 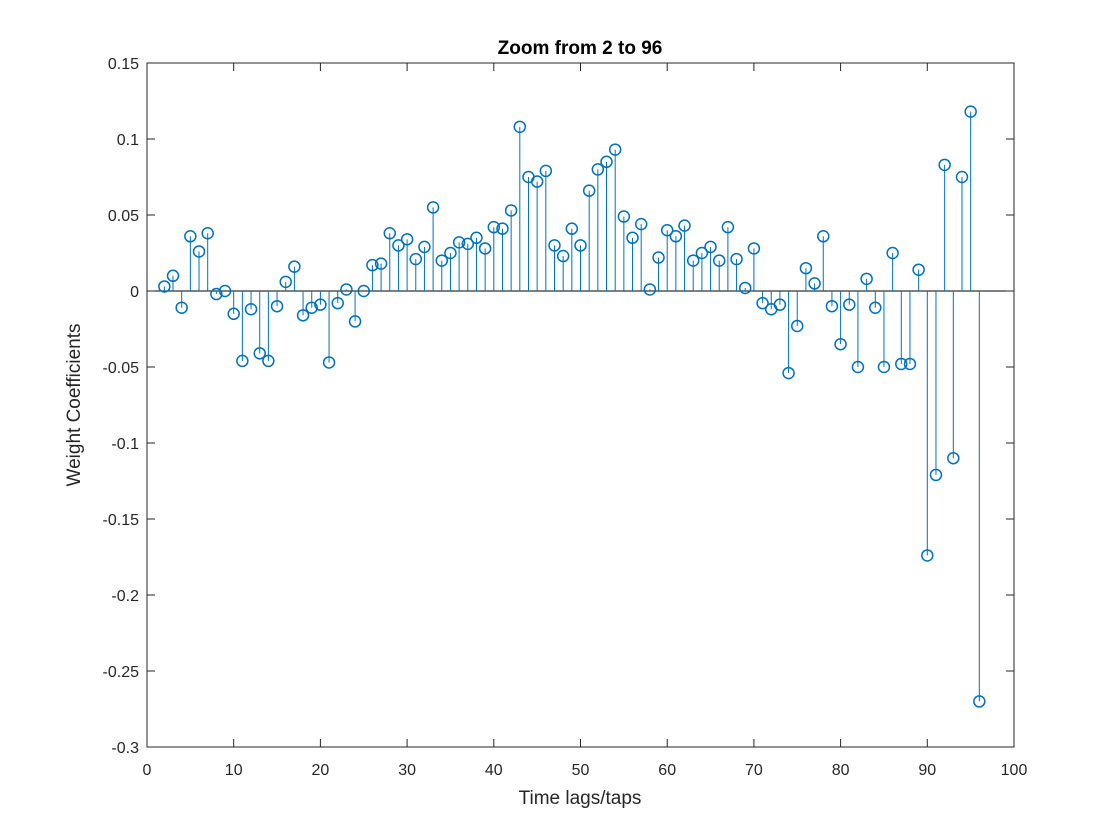 What do you see at coordinates (321, 770) in the screenshot?
I see `x-tick-label: 20` at bounding box center [321, 770].